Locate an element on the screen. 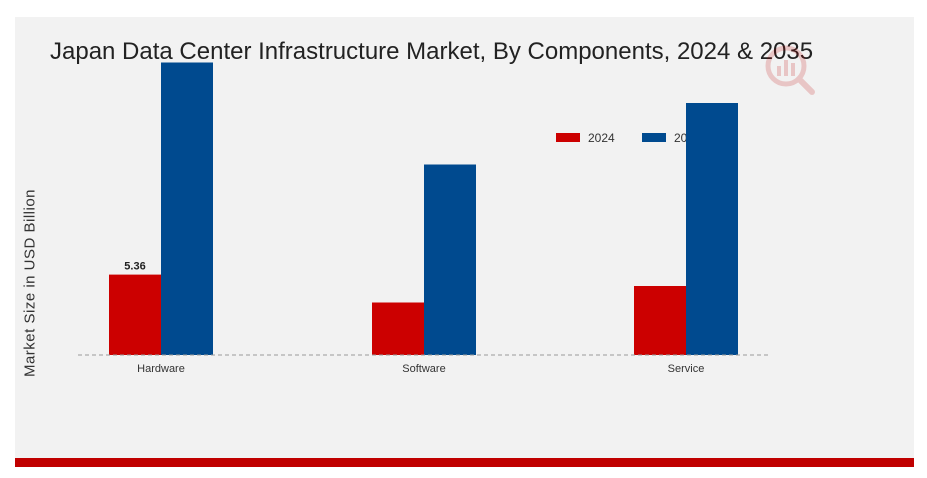  legend-swatch-2024 is located at coordinates (568, 137).